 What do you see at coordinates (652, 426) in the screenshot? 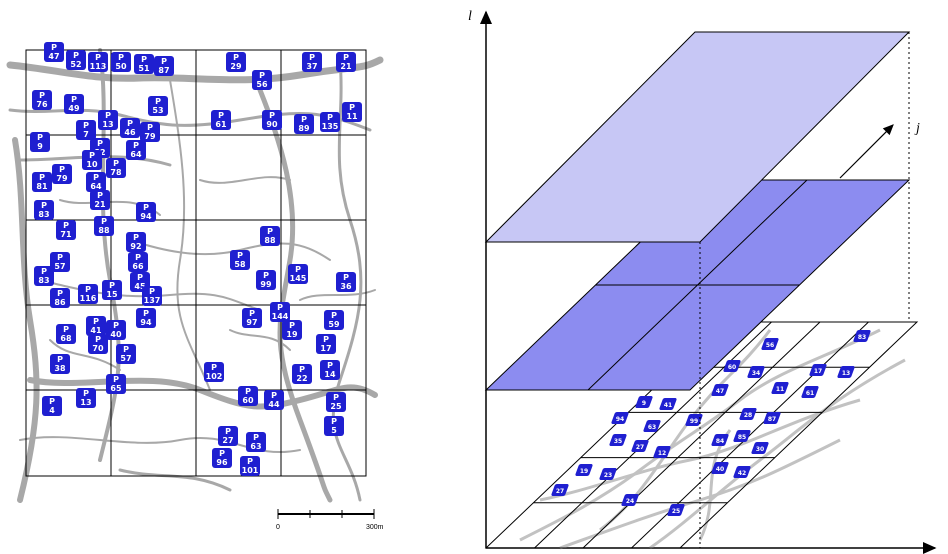
I see `parking-marker-small: 63` at bounding box center [652, 426].